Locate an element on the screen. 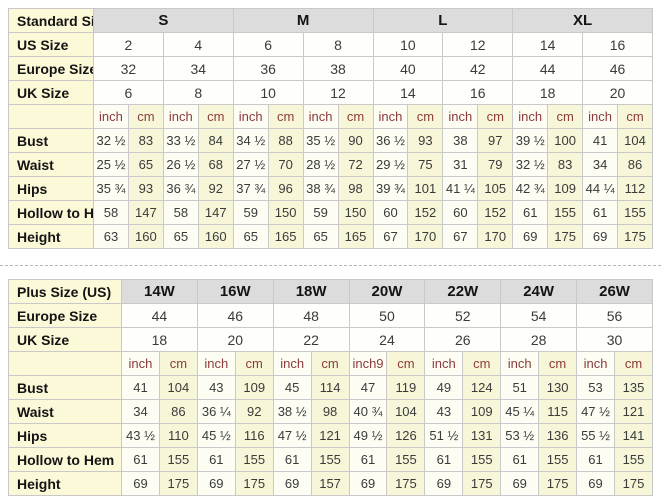 The width and height of the screenshot is (661, 496). size-group-header: 18W is located at coordinates (311, 291).